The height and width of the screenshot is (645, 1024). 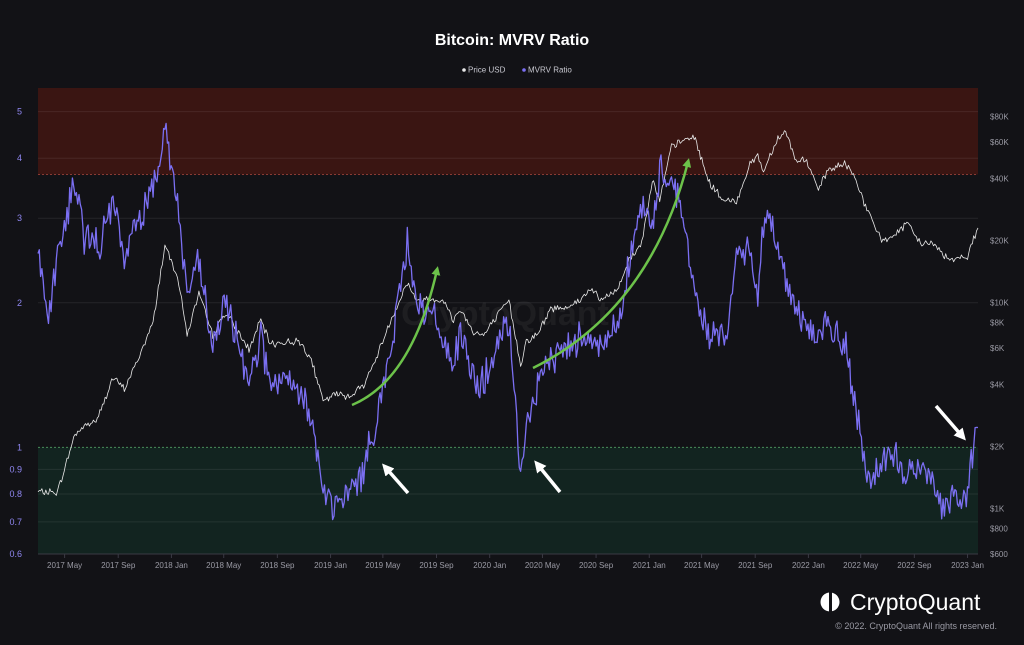 I want to click on x-tick-label: 2023 Jan, so click(x=967, y=565).